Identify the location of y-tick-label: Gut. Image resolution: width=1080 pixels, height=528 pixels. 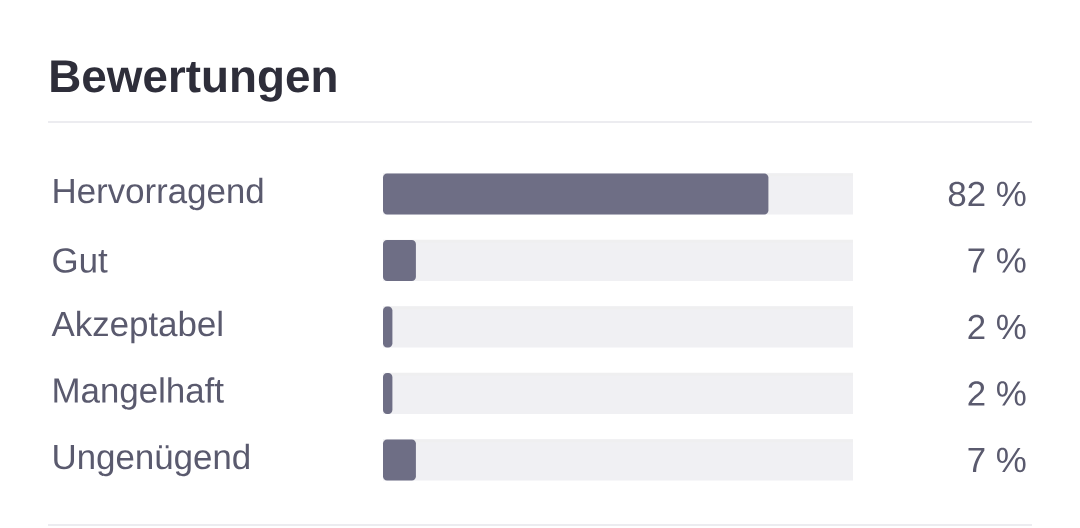
(80, 260).